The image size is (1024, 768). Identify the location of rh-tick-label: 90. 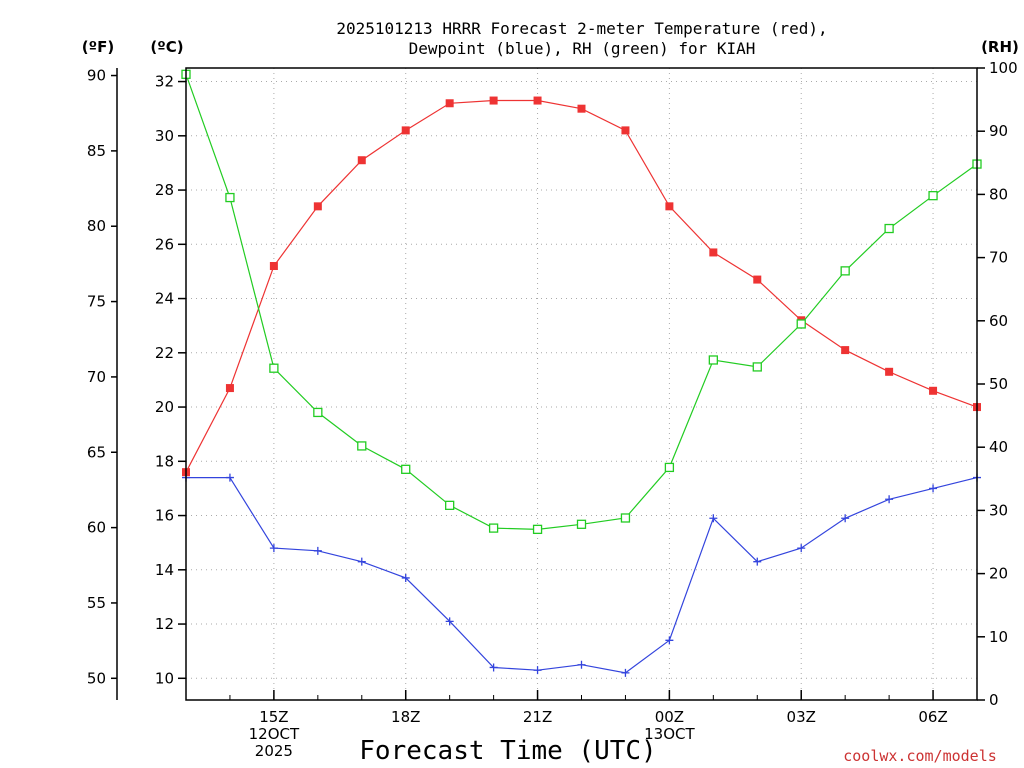
(998, 131).